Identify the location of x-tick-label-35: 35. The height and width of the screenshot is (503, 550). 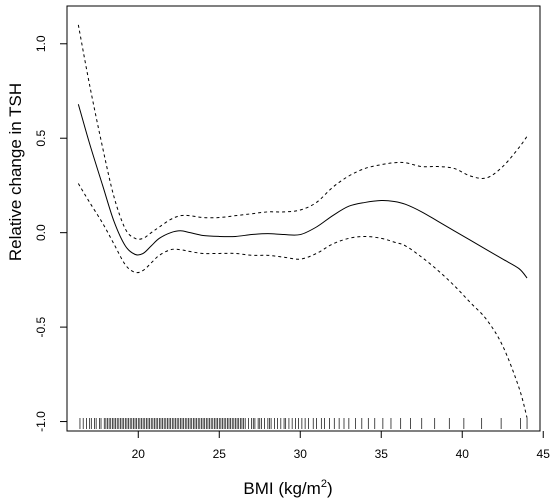
(382, 454).